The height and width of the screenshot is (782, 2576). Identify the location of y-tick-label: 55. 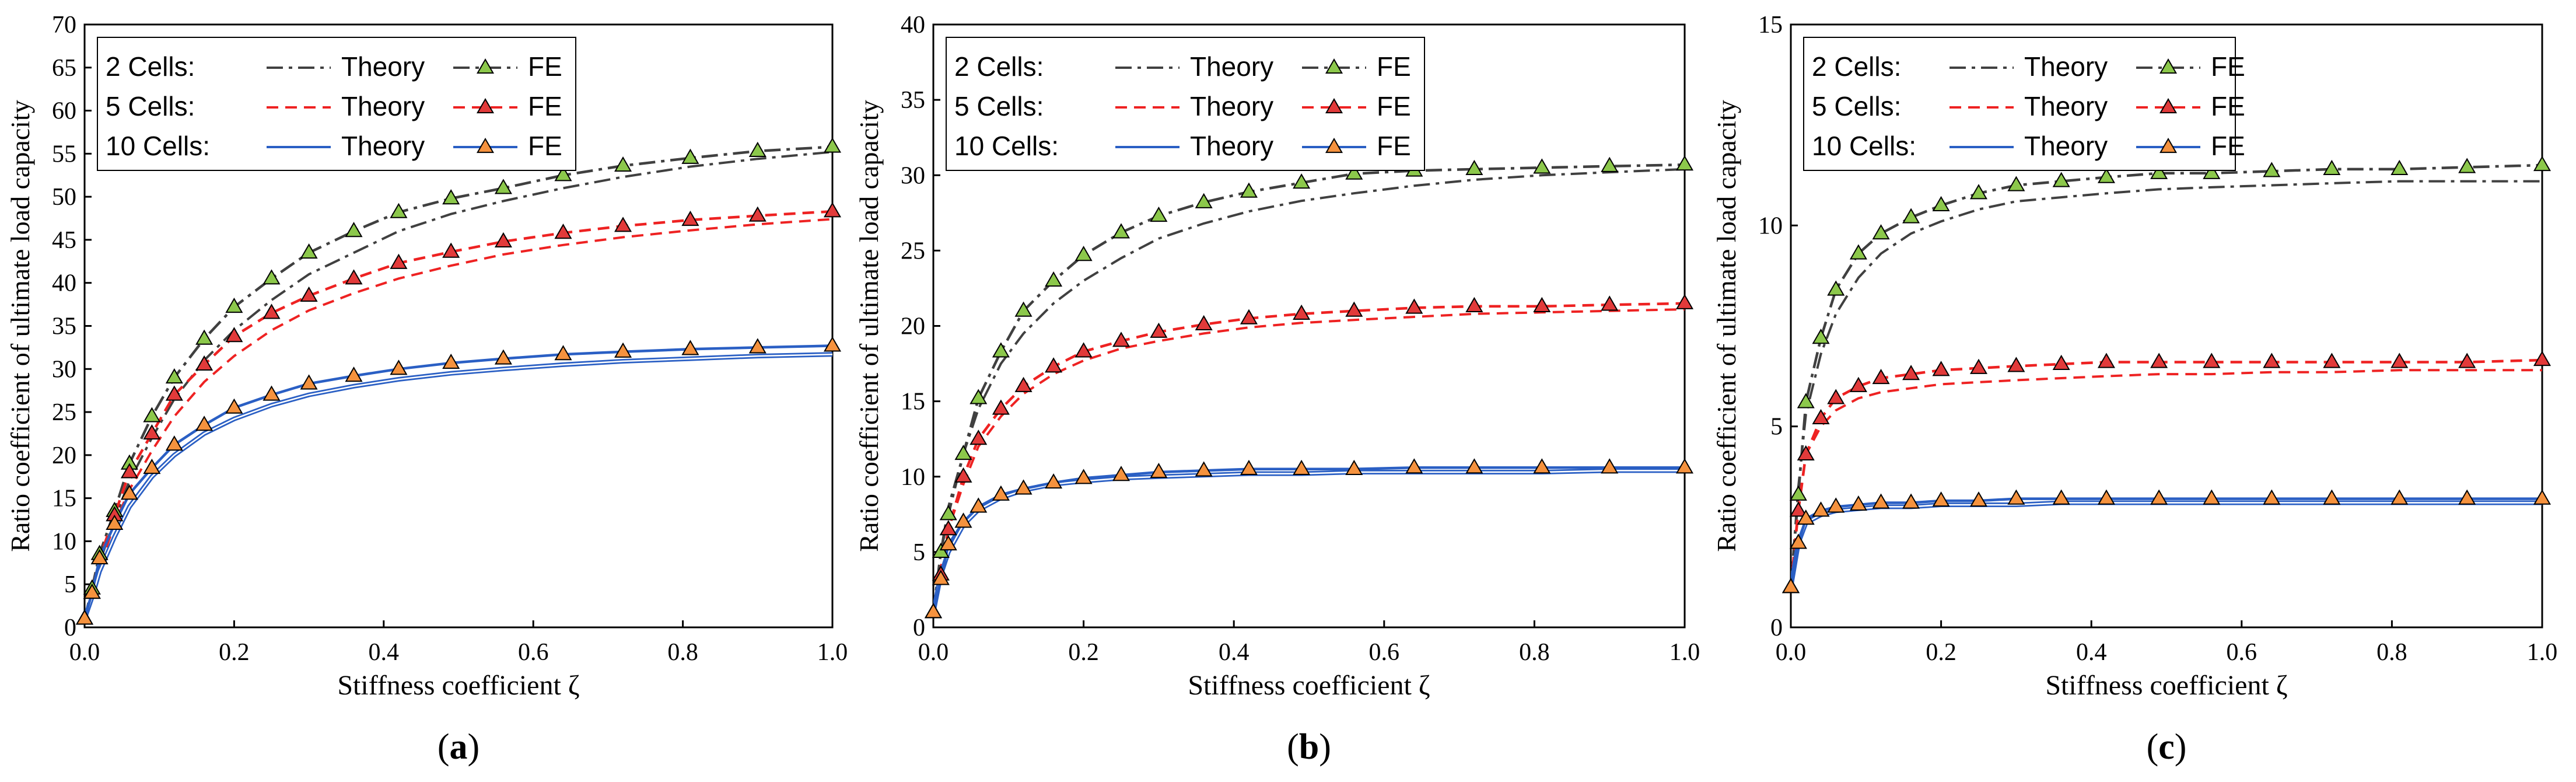
(64, 154).